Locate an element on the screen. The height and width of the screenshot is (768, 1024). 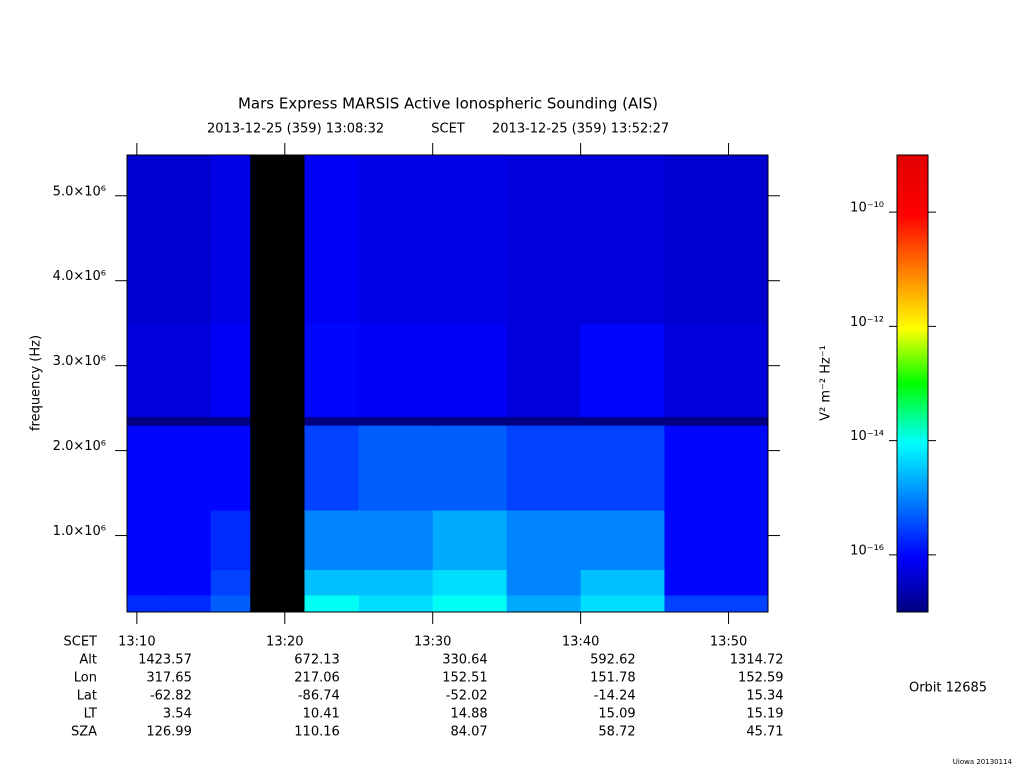
subtitle-start: 2013-12-25 (359) 13:08:32 is located at coordinates (295, 129).